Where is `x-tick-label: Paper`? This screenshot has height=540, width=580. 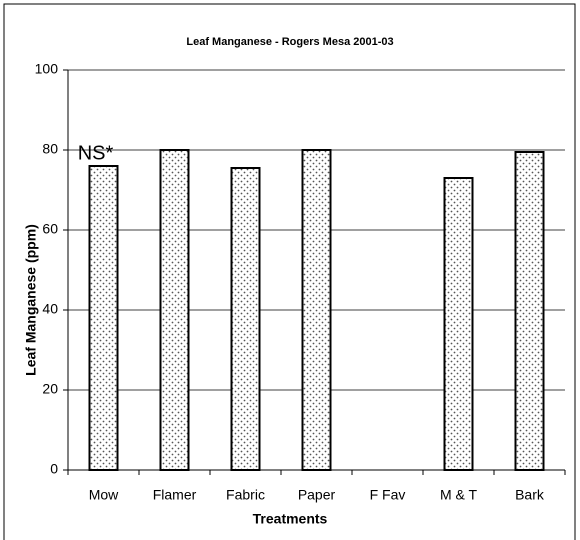 x-tick-label: Paper is located at coordinates (317, 495).